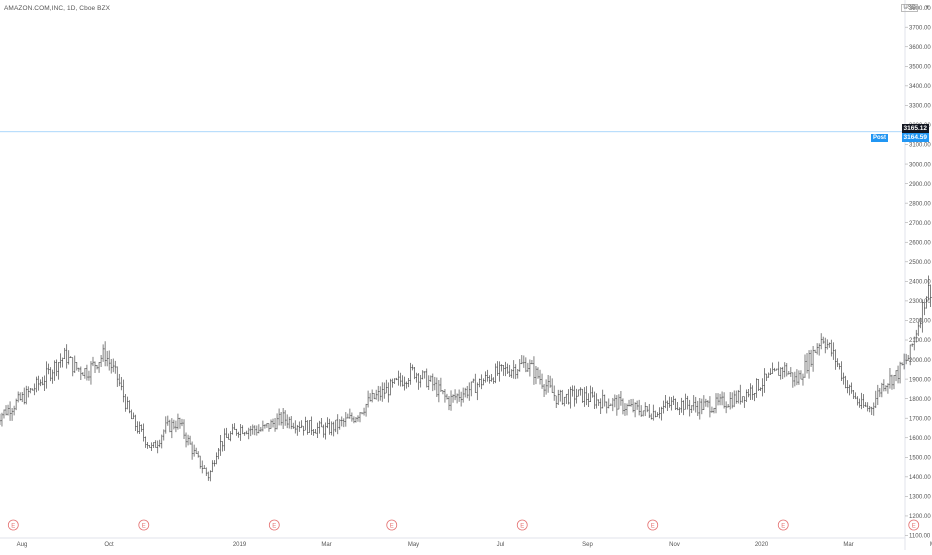 The image size is (932, 555). Describe the element at coordinates (920, 361) in the screenshot. I see `y-tick-label: 2000.00` at that location.